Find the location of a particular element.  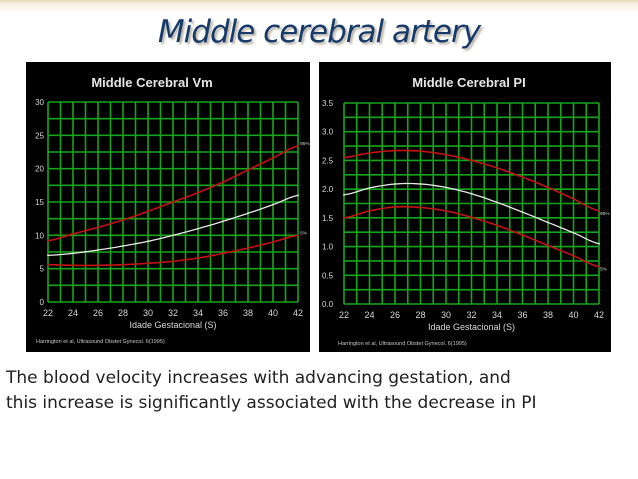

y-tick-label: 25 is located at coordinates (39, 135).